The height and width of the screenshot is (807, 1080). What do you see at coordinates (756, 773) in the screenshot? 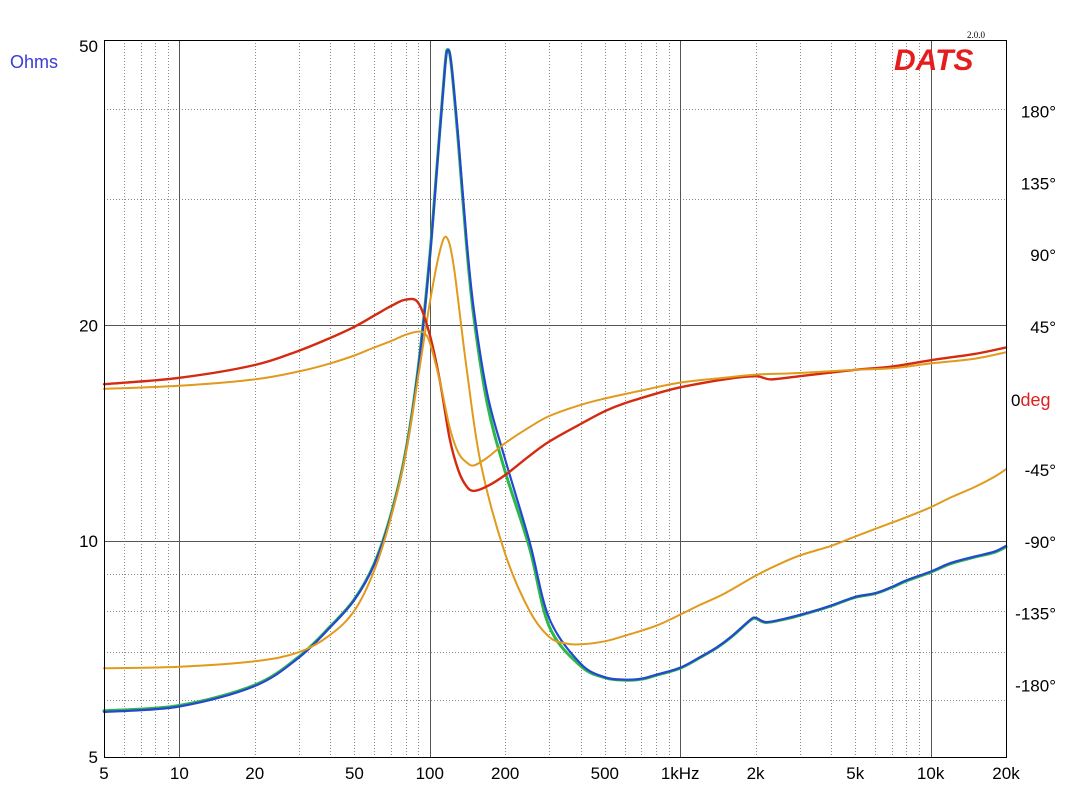
I see `x-tick-label: 2k` at bounding box center [756, 773].